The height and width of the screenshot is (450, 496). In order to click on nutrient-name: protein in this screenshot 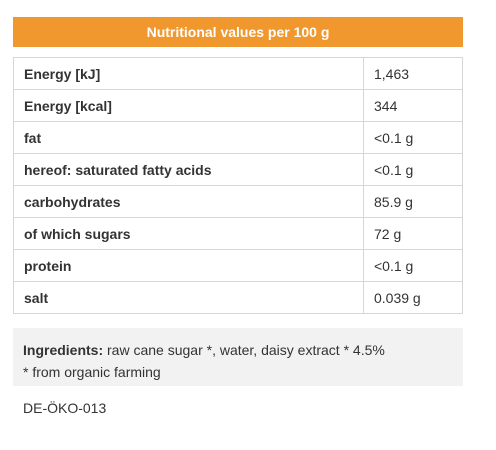, I will do `click(188, 265)`.